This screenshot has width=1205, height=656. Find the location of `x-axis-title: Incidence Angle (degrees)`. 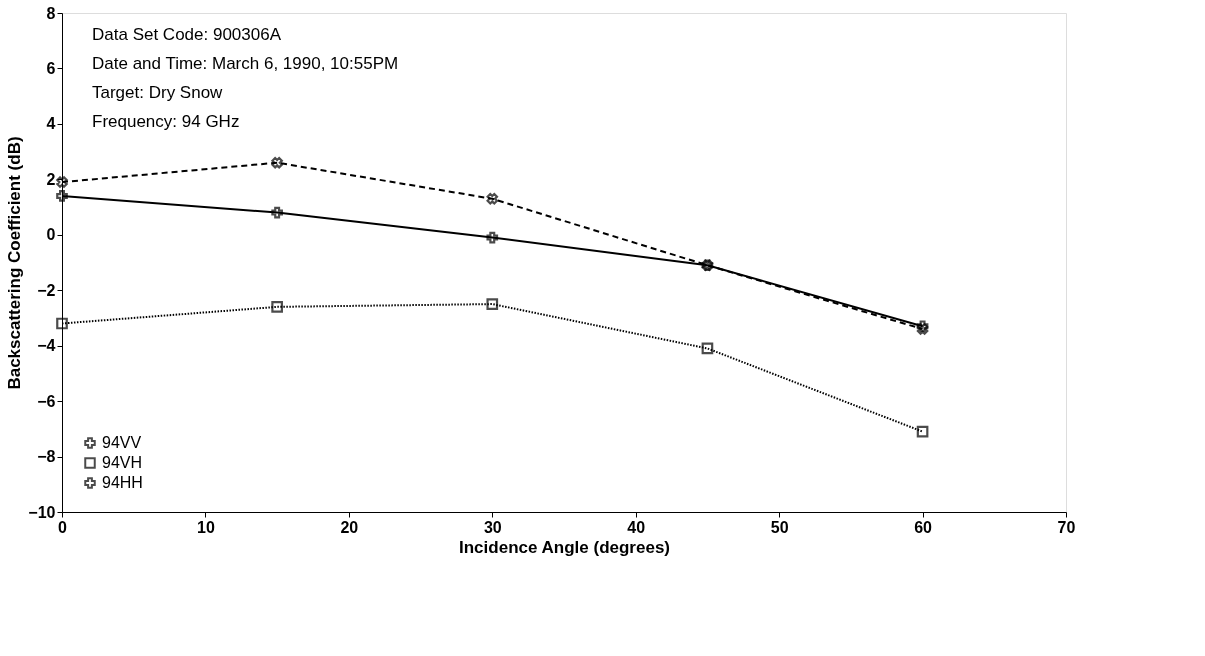

x-axis-title: Incidence Angle (degrees) is located at coordinates (564, 547).